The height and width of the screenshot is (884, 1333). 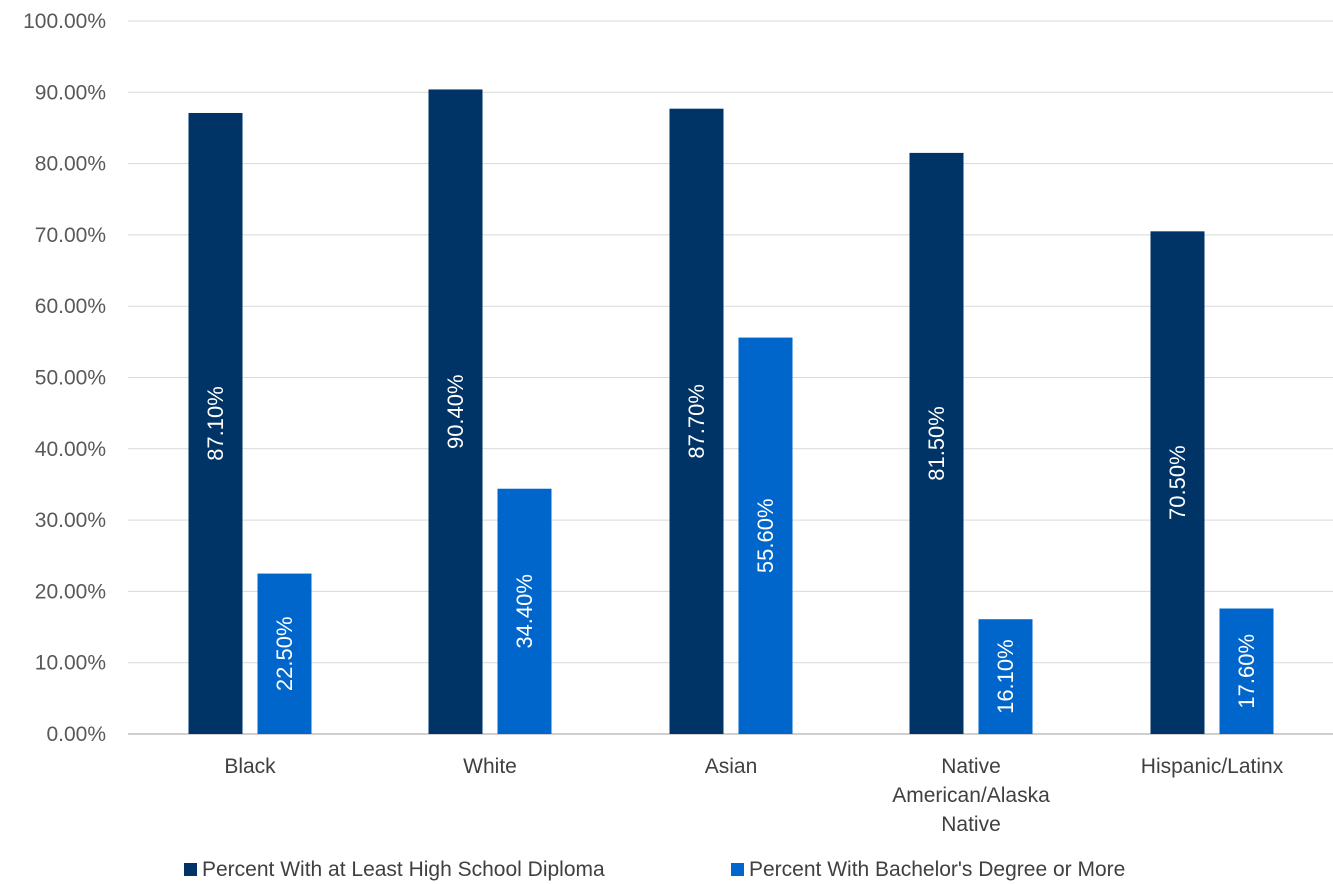 I want to click on data-label: 16.10%, so click(x=1005, y=676).